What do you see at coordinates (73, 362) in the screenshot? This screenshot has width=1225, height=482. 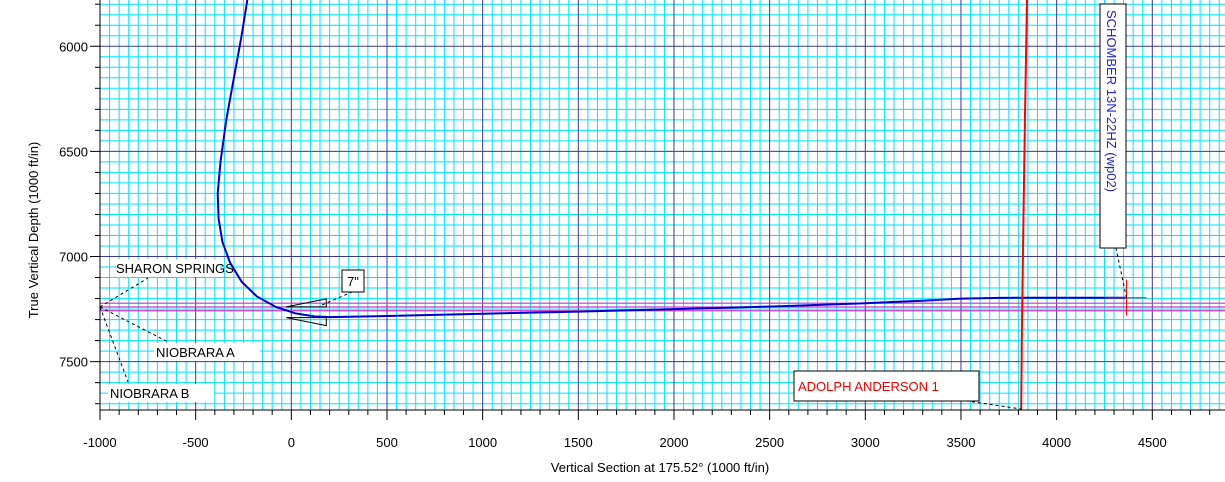 I see `y-tick-label: 7500` at bounding box center [73, 362].